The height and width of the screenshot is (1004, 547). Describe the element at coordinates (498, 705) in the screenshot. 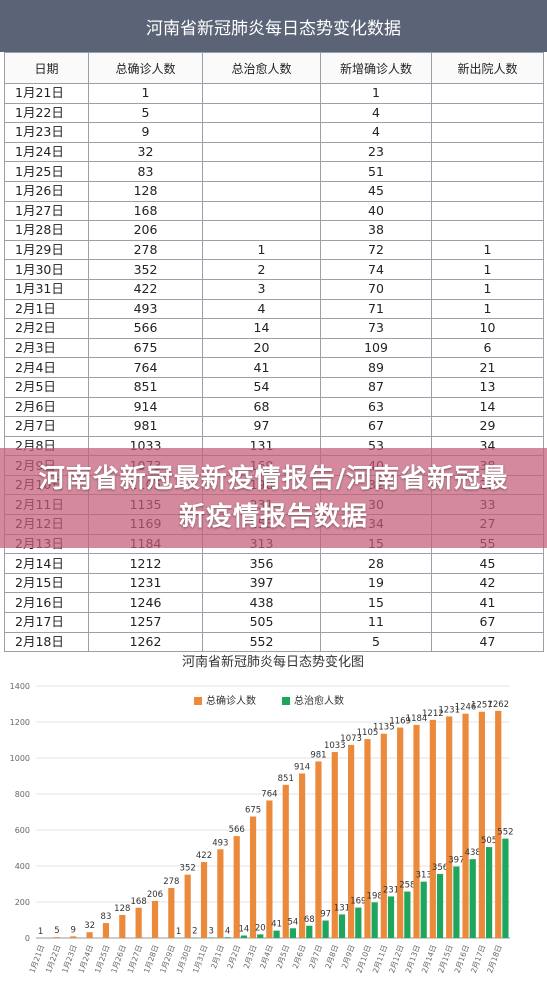

I see `data-label-confirmed: 1262` at that location.